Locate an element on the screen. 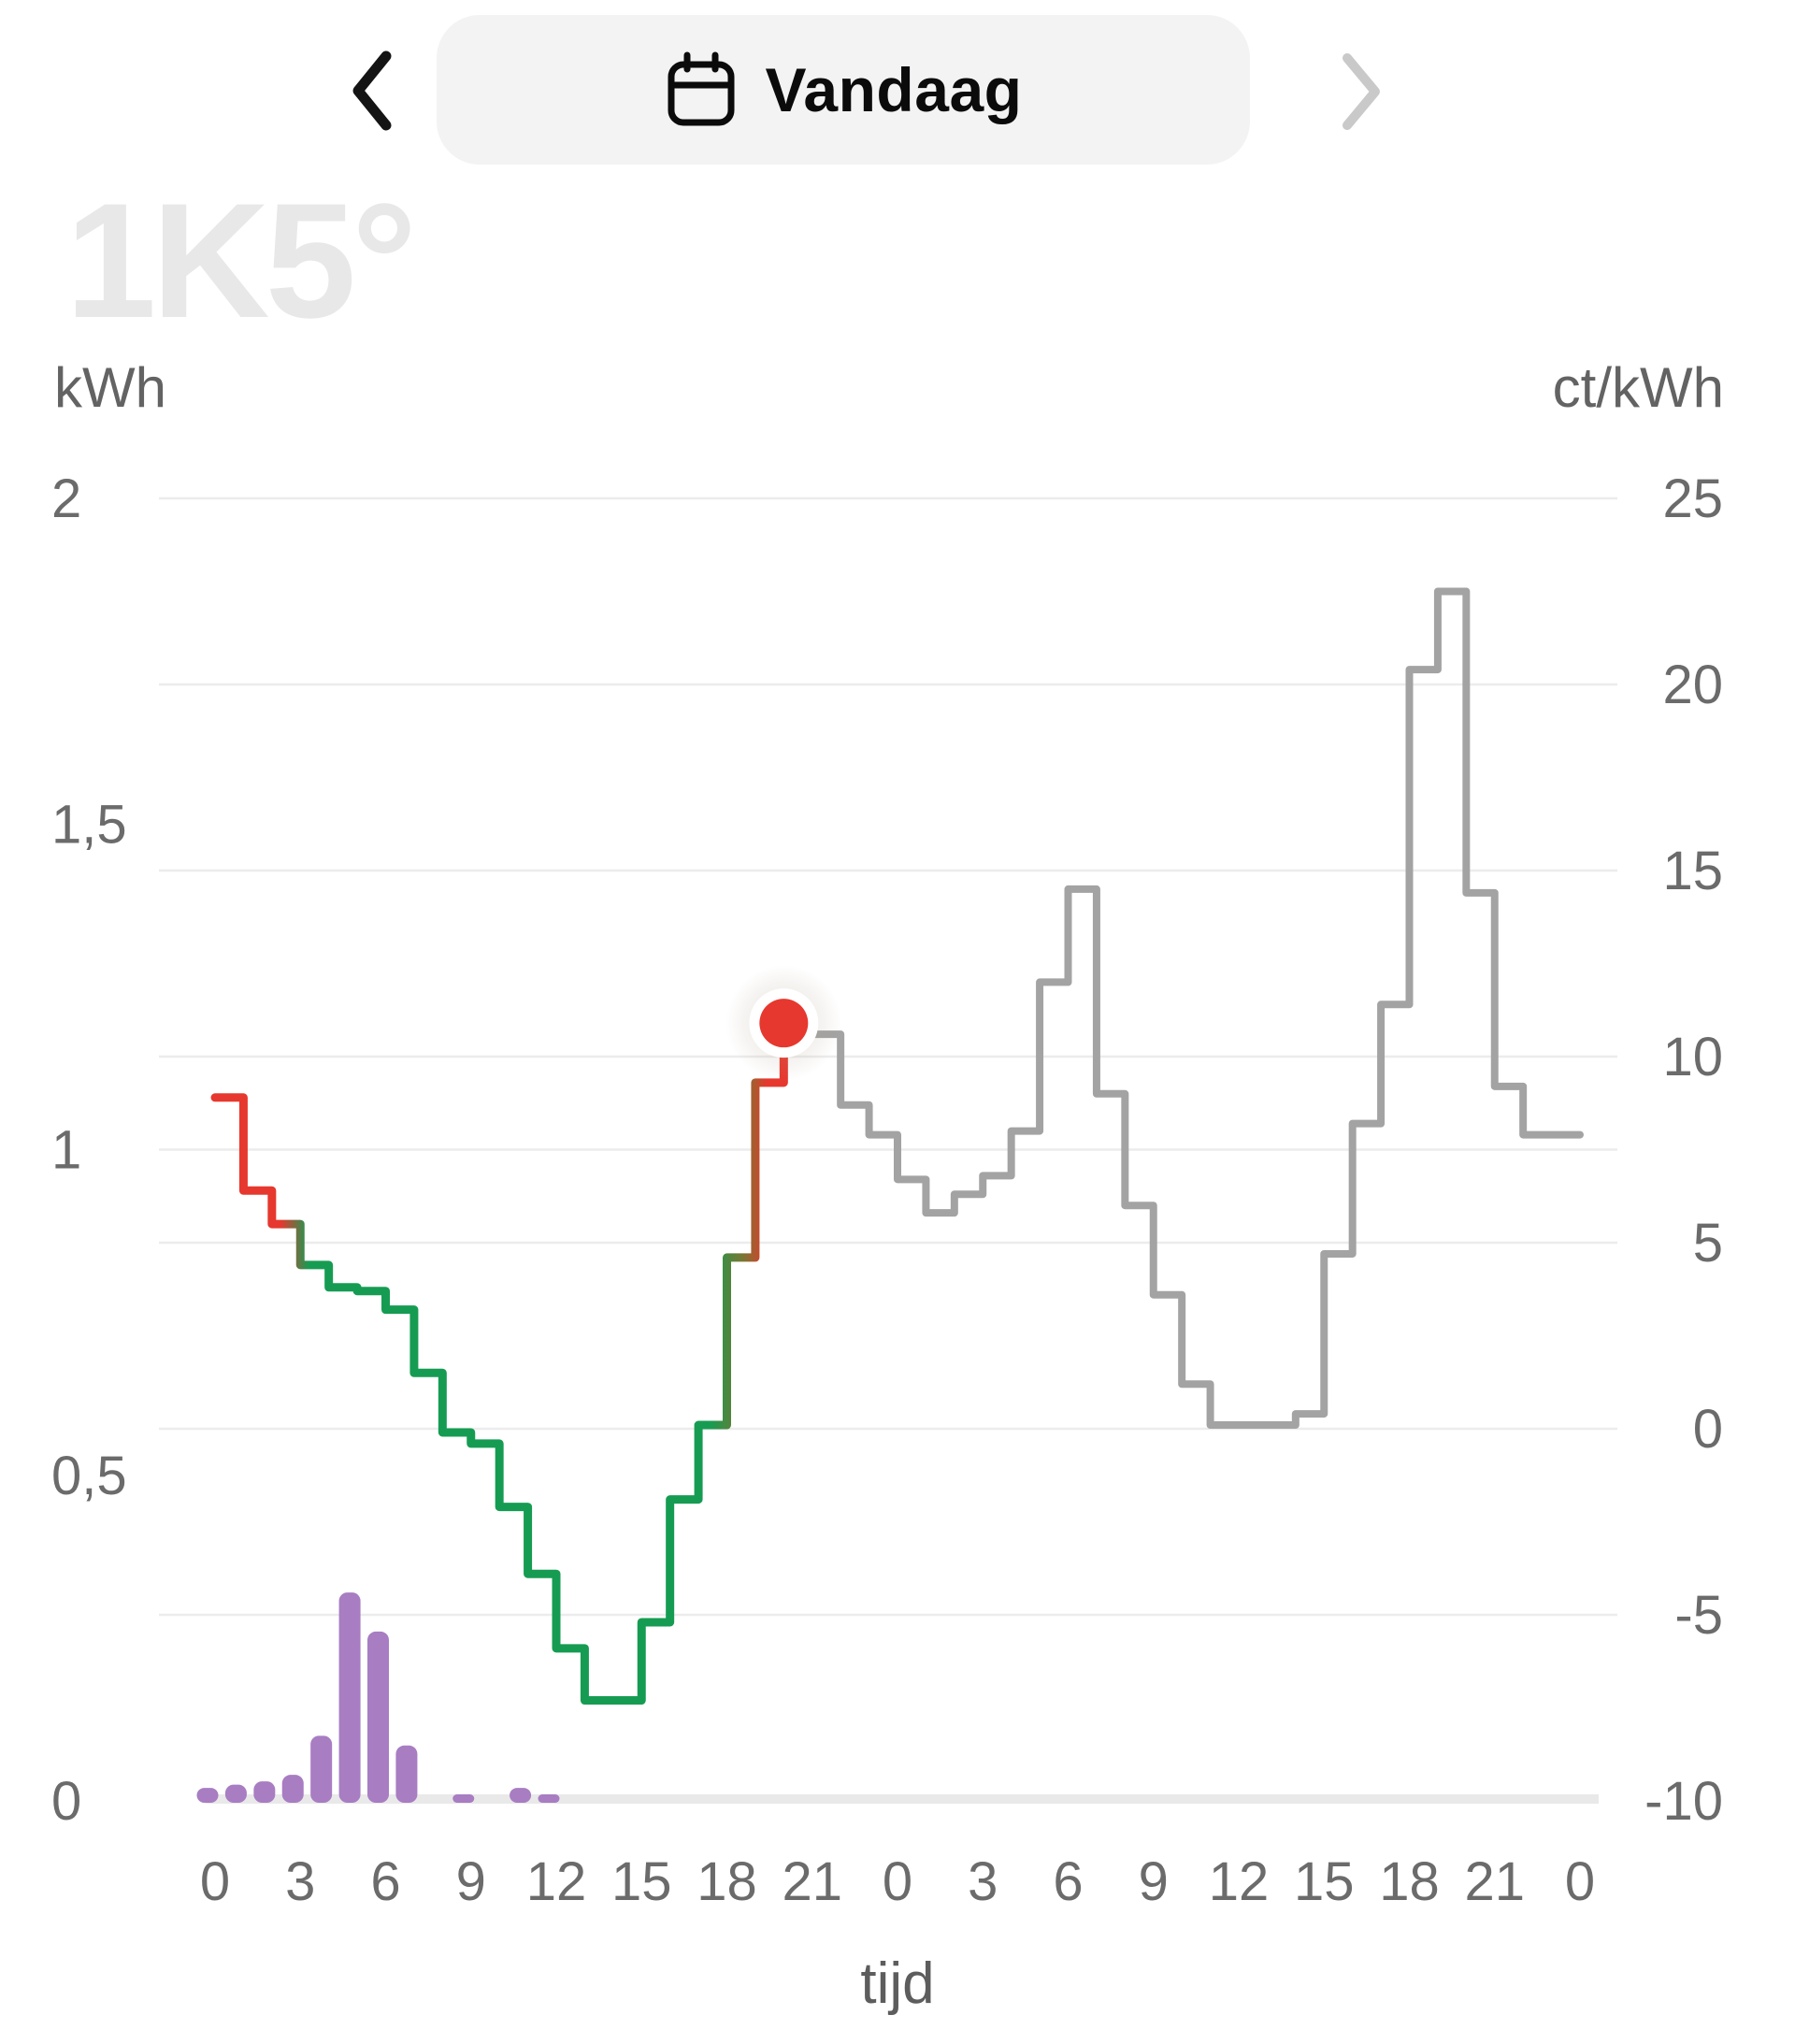  right-axis-unit-label: ct/kWh is located at coordinates (1638, 387).